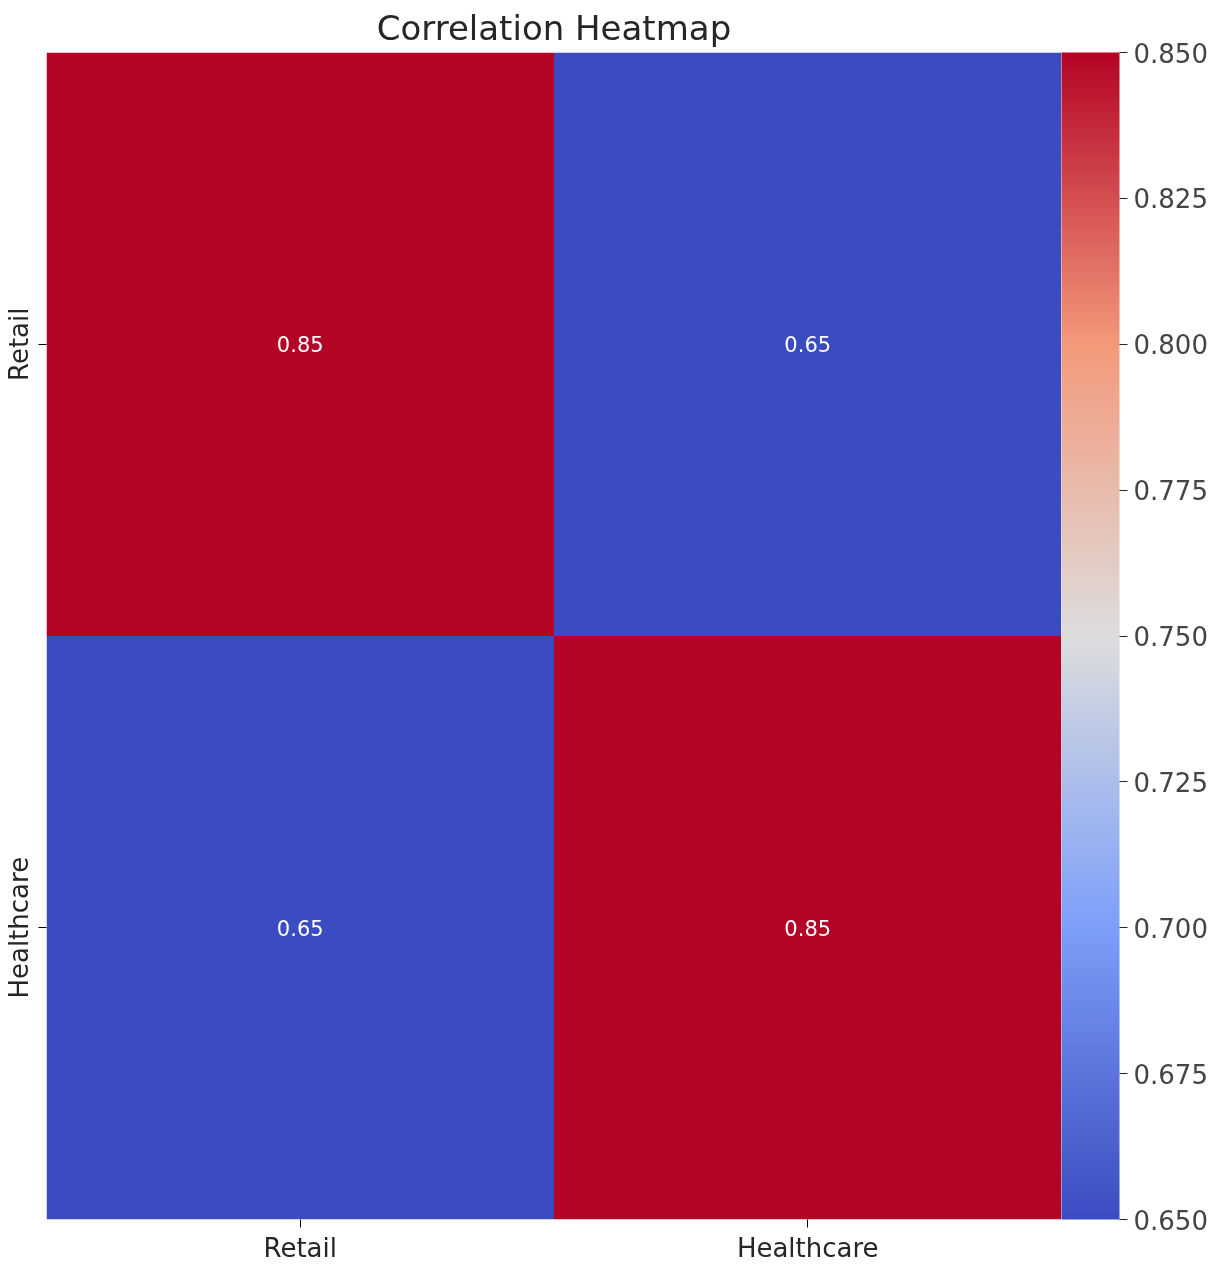 This screenshot has height=1275, width=1224. Describe the element at coordinates (1170, 1220) in the screenshot. I see `color-bar-label: 0.650` at that location.